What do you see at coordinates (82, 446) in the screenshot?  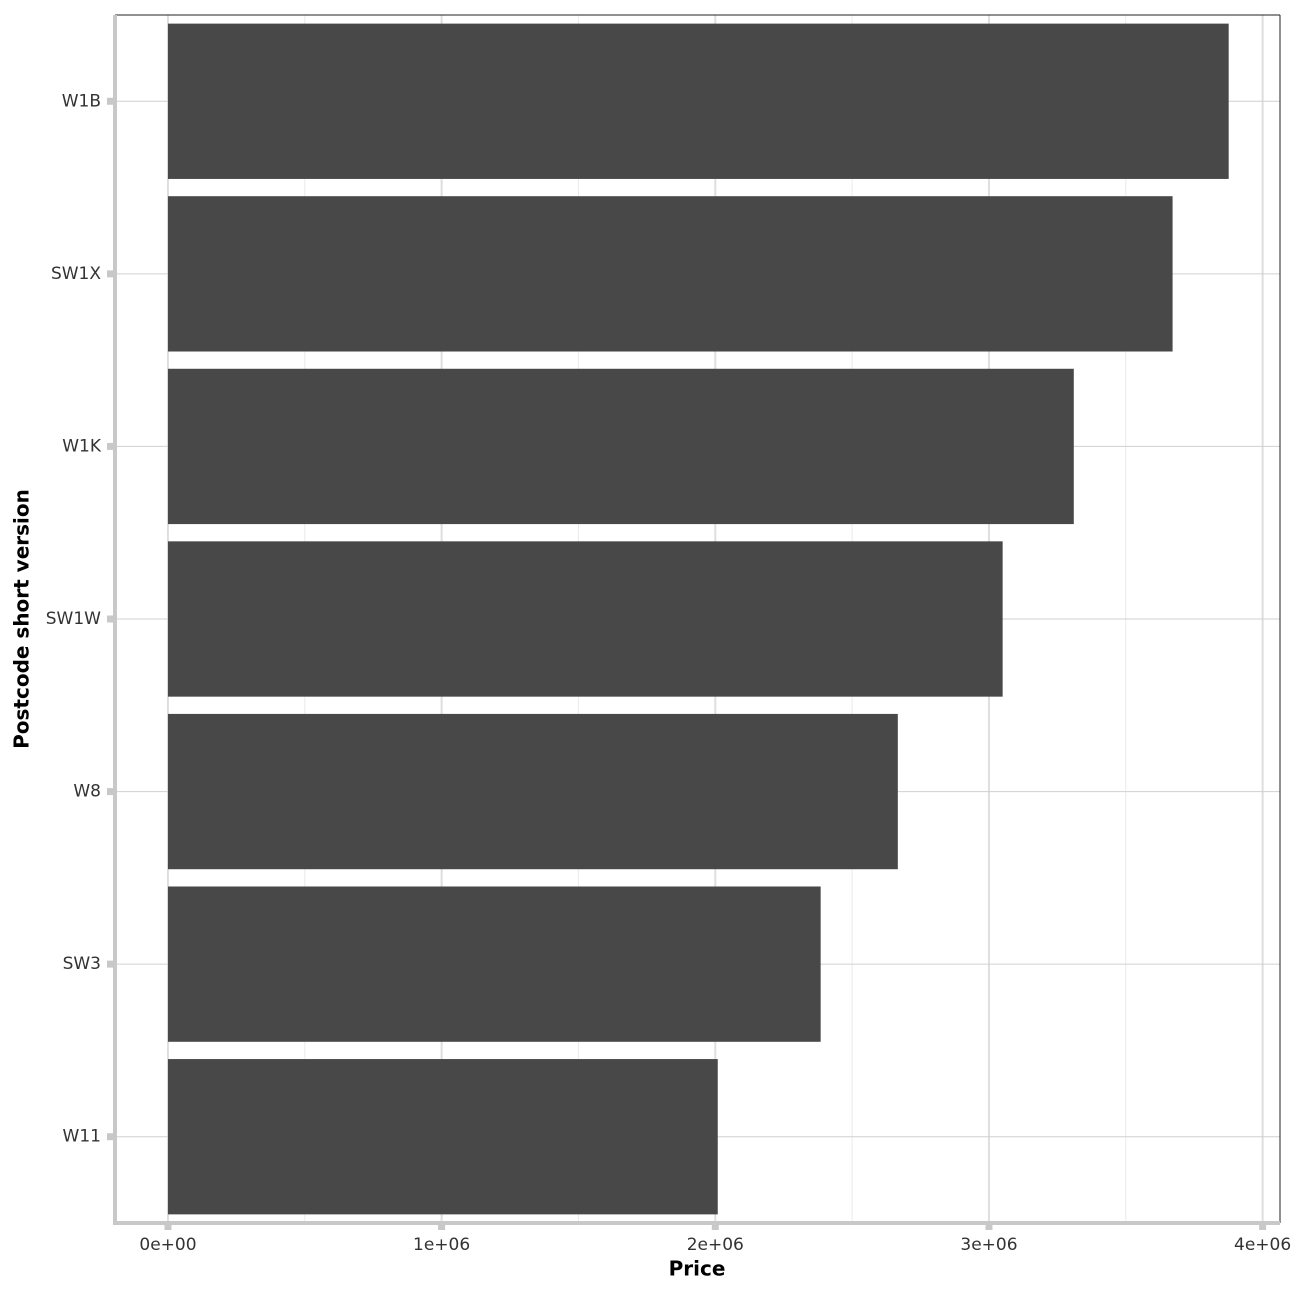 I see `y-tick-label: W1K` at bounding box center [82, 446].